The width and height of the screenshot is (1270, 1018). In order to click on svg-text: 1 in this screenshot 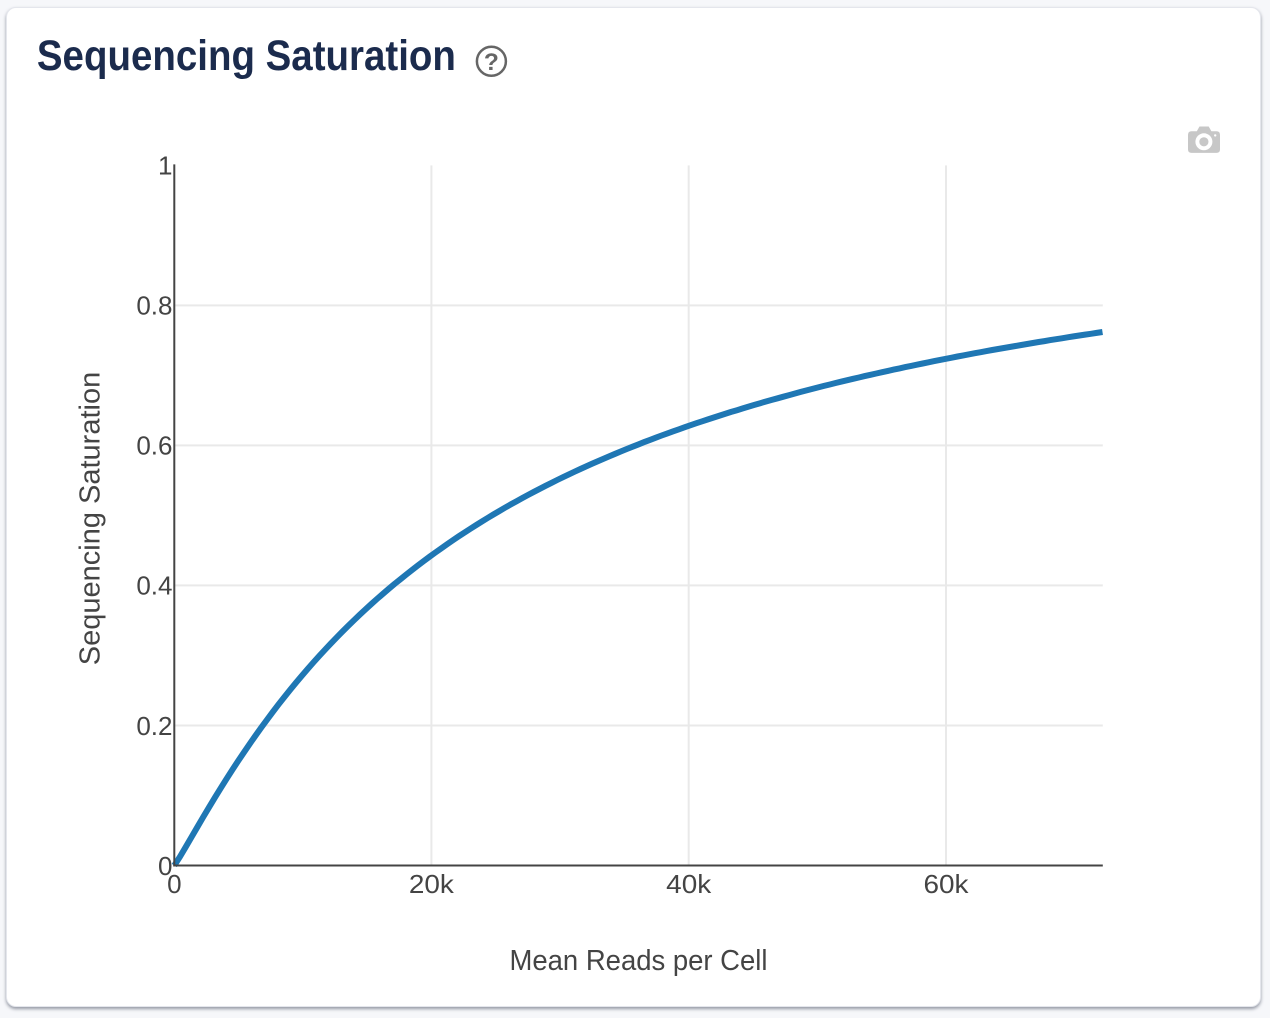, I will do `click(165, 166)`.